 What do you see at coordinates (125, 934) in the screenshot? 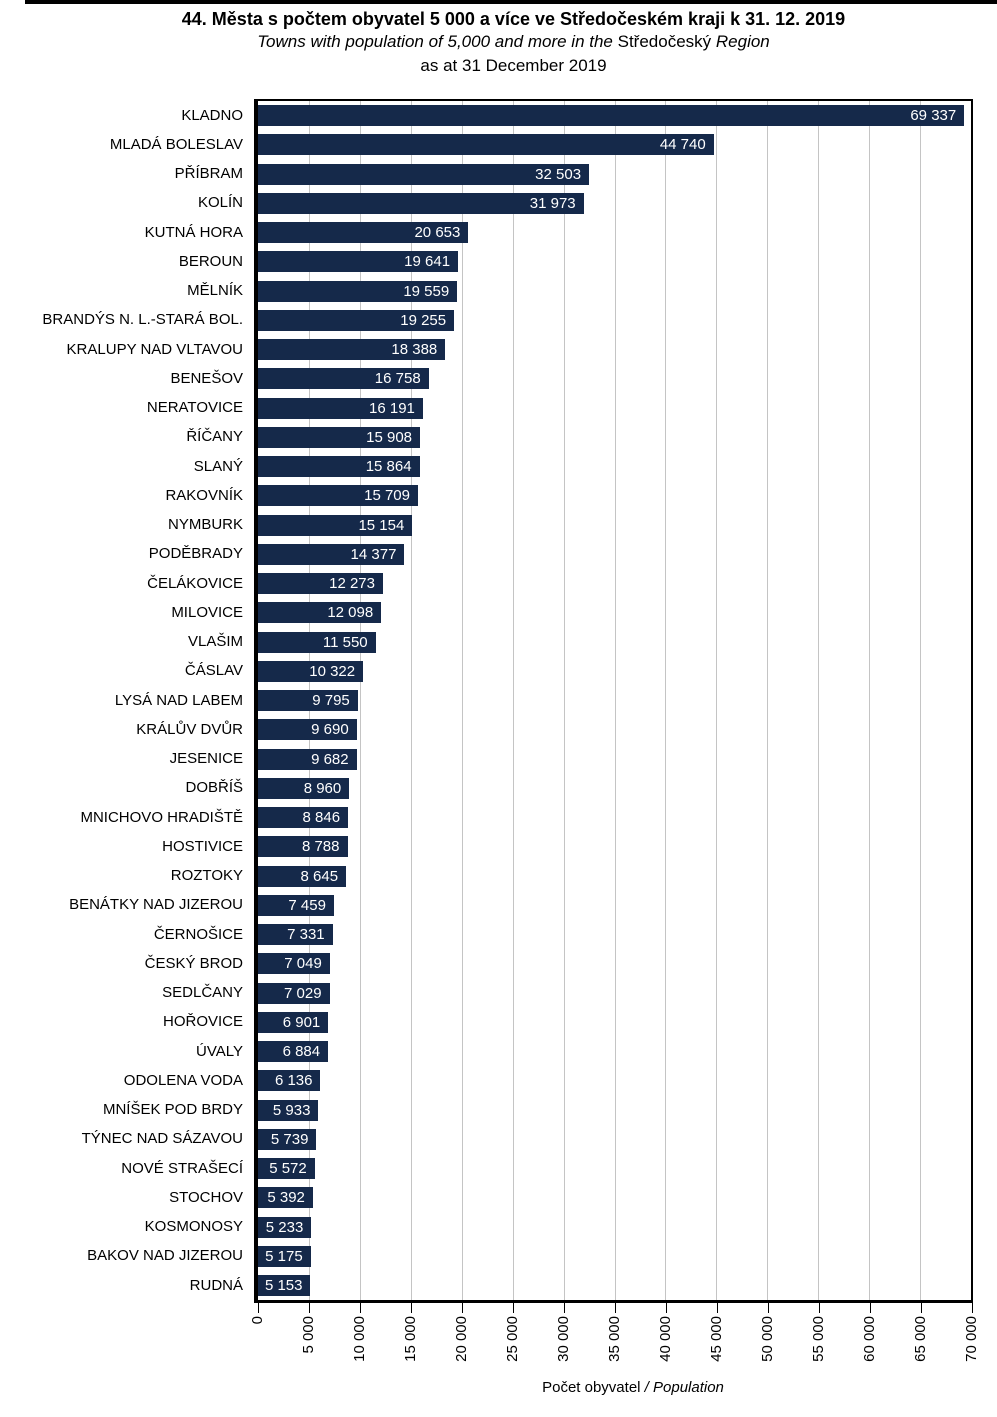
I see `category-row: ČERNOŠICE` at bounding box center [125, 934].